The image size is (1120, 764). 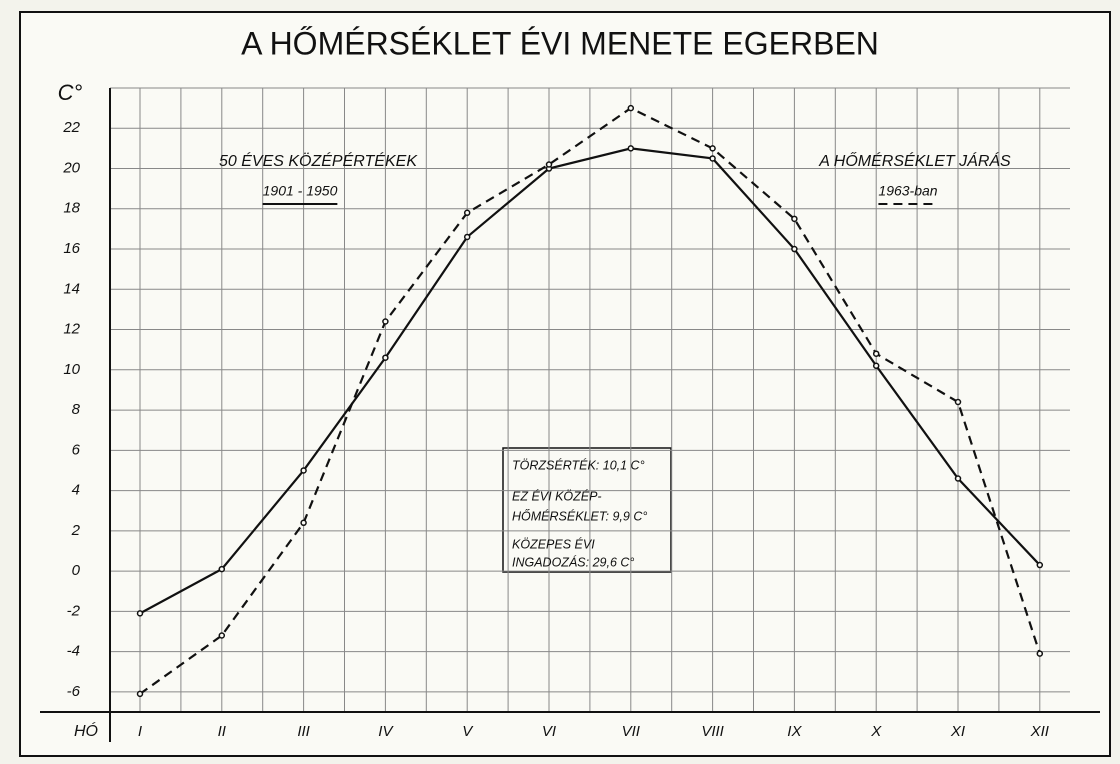 What do you see at coordinates (712, 731) in the screenshot?
I see `x-tick-label: VIII` at bounding box center [712, 731].